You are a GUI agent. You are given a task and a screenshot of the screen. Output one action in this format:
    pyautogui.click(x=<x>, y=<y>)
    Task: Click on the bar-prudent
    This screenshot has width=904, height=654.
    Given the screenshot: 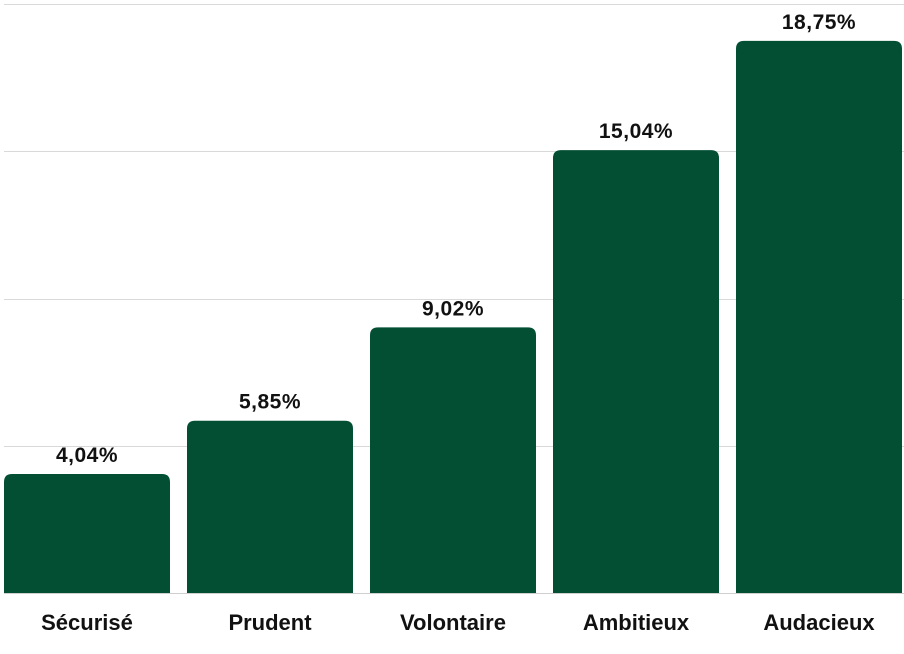 What is the action you would take?
    pyautogui.click(x=270, y=506)
    